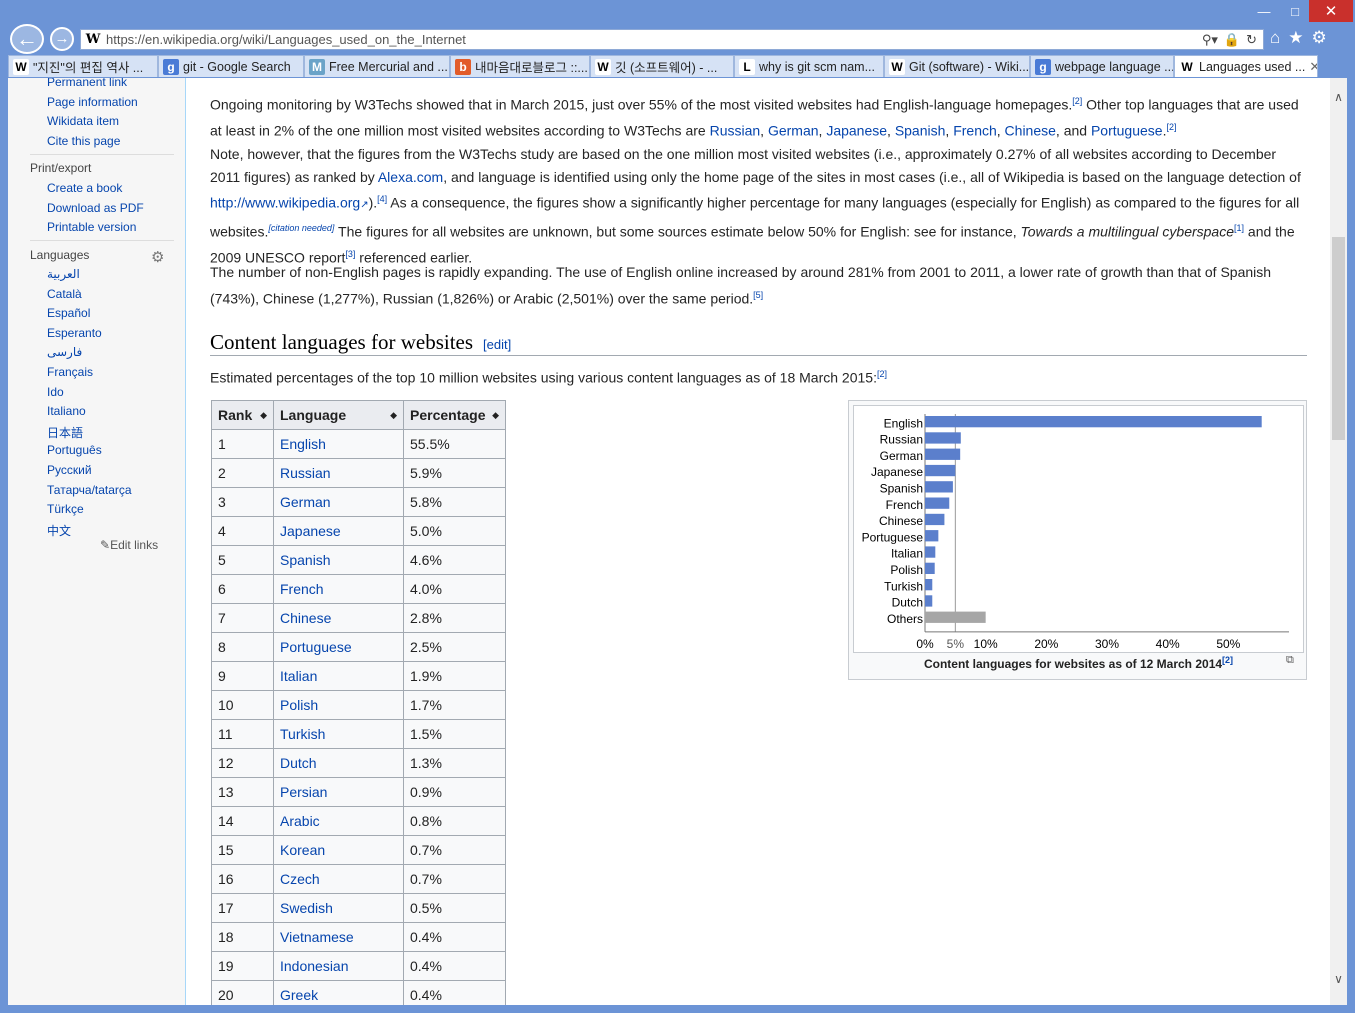 The image size is (1355, 1013). I want to click on edit-links: ✎Edit links, so click(129, 545).